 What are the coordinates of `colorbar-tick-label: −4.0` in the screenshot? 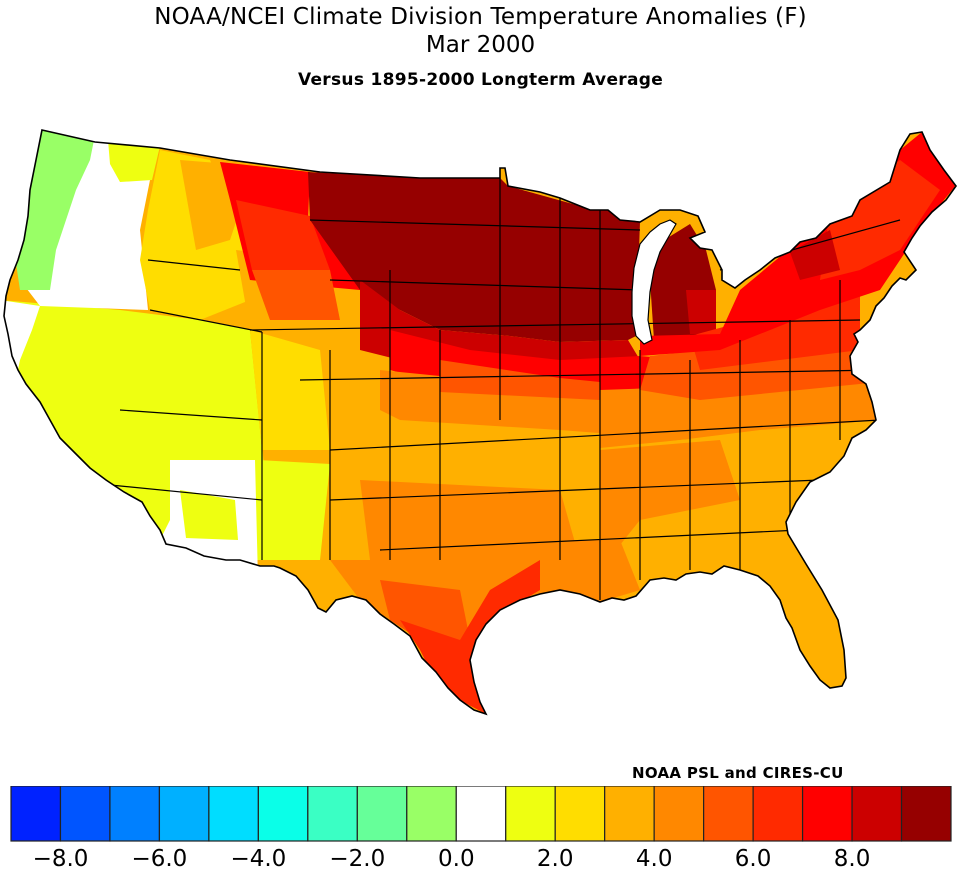 It's located at (258, 859).